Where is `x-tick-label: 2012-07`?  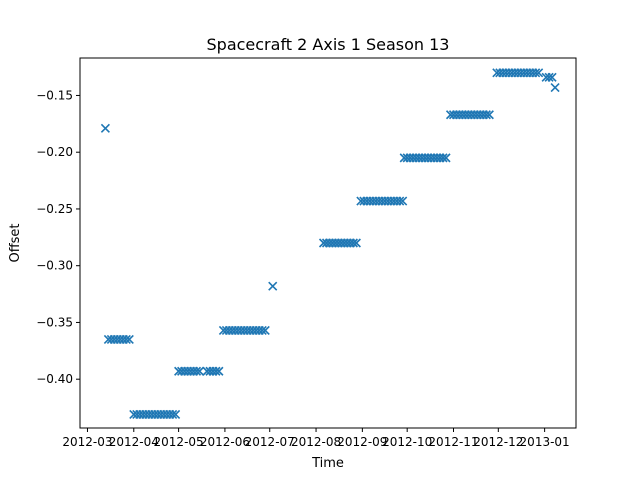
x-tick-label: 2012-07 is located at coordinates (270, 442).